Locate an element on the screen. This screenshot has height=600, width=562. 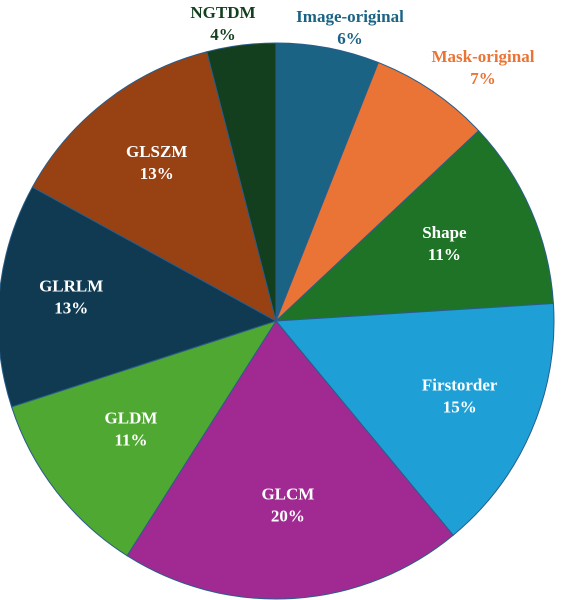
slice-label-gldm: GLDM 11% is located at coordinates (131, 429).